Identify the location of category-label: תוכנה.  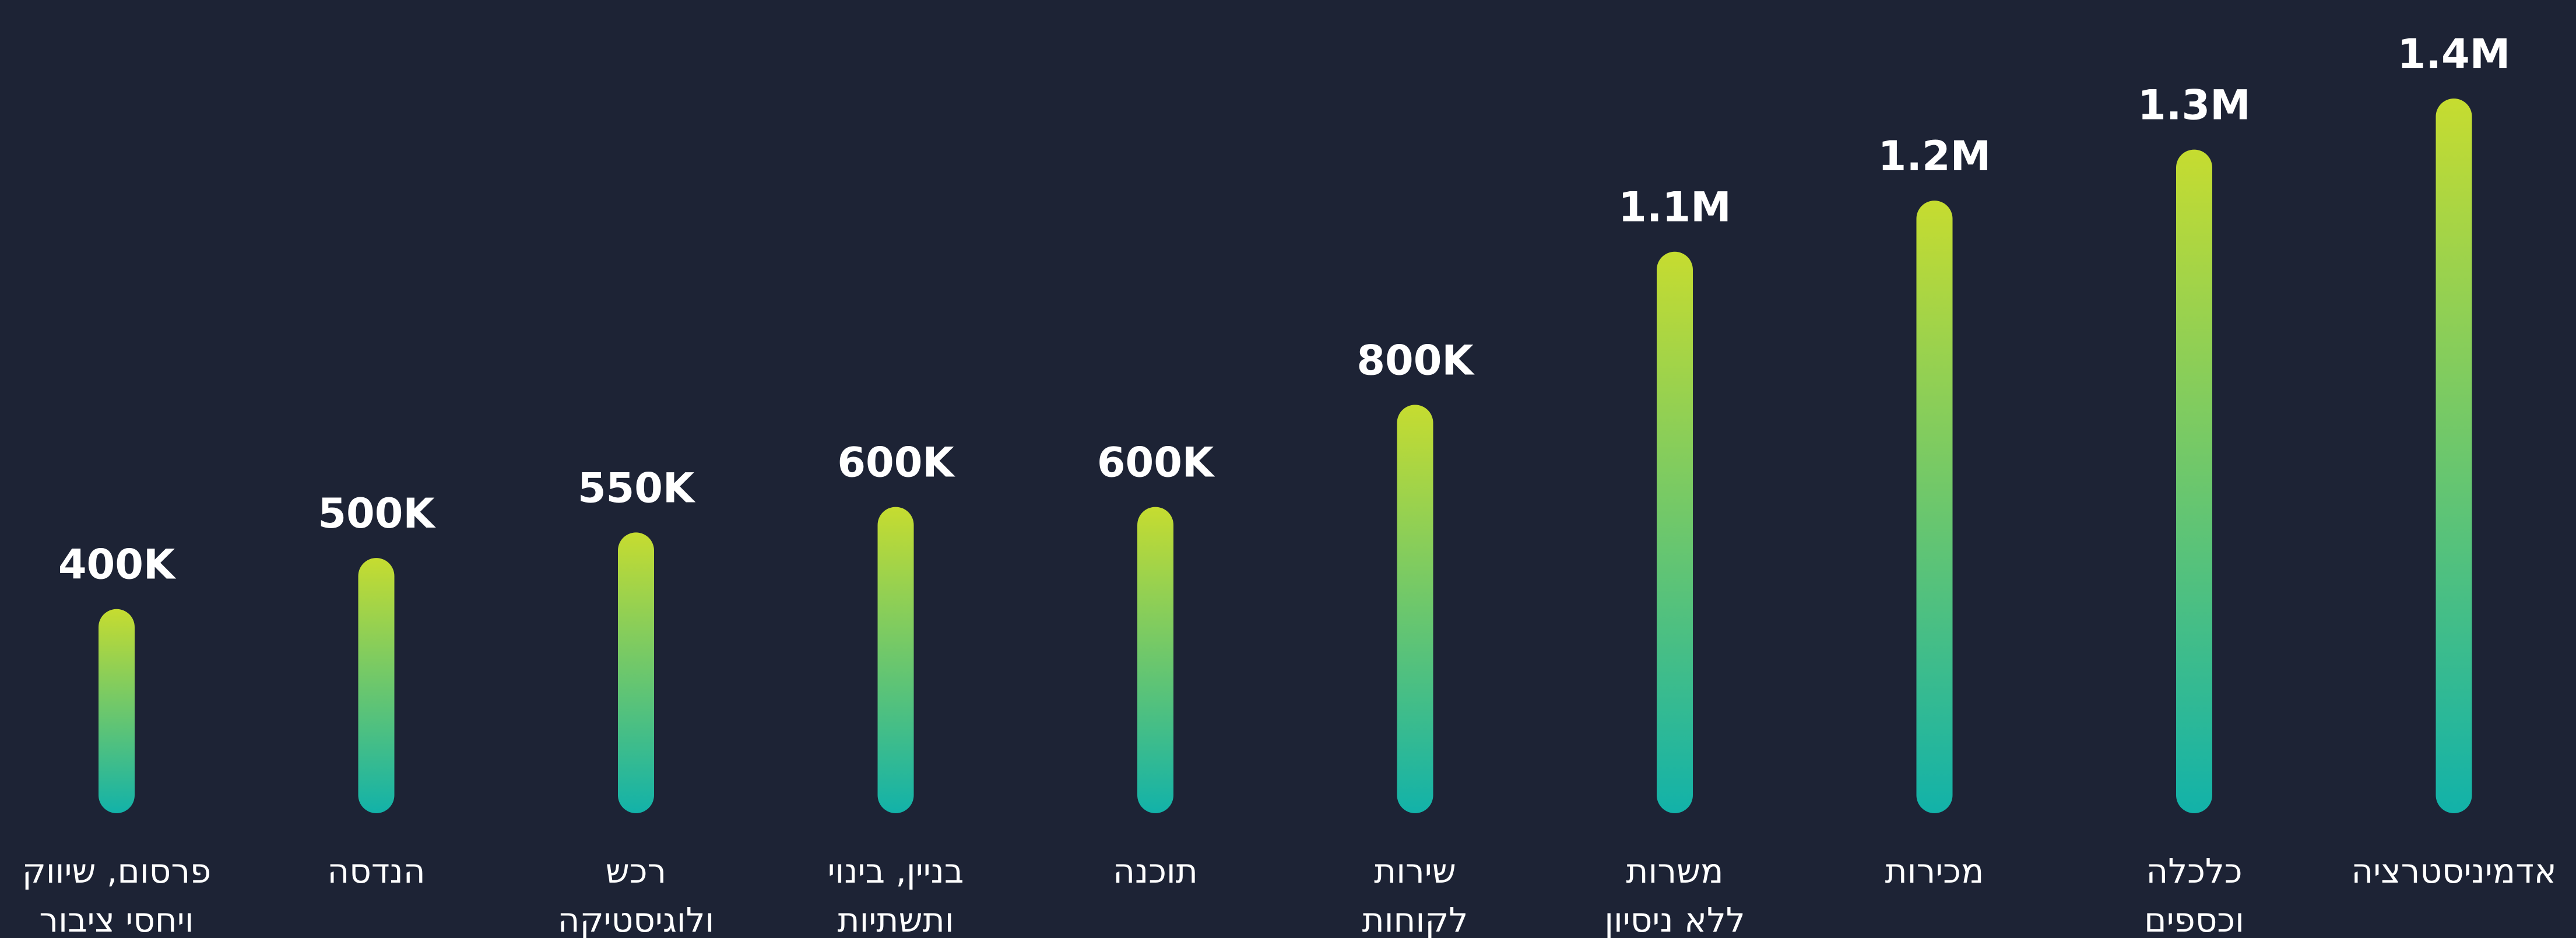
(1155, 871).